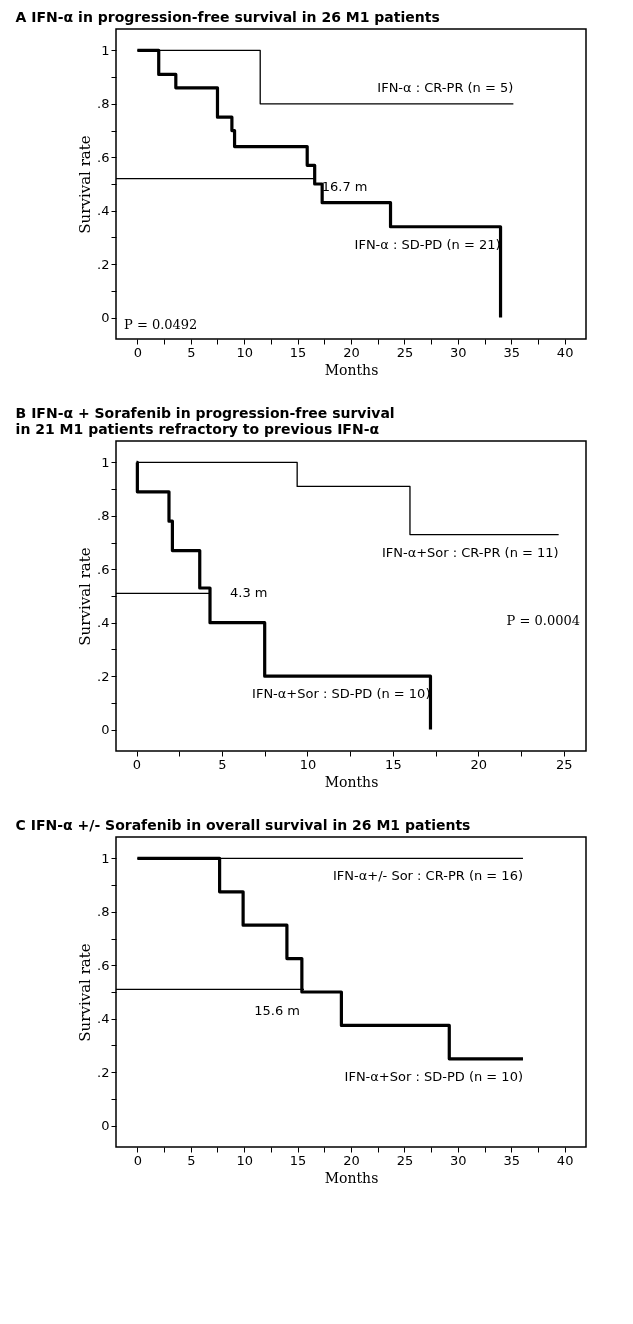 The image size is (633, 1324). I want to click on series-label: IFN-α+/- Sor : CR-PR (n = 16), so click(428, 876).